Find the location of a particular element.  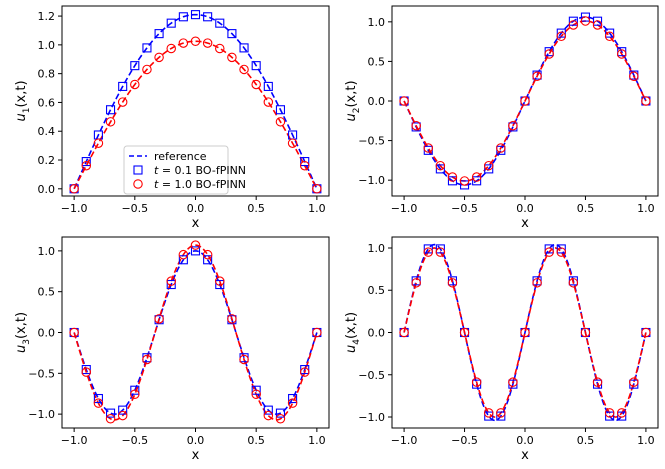

legend-entry-label: reference is located at coordinates (180, 156).